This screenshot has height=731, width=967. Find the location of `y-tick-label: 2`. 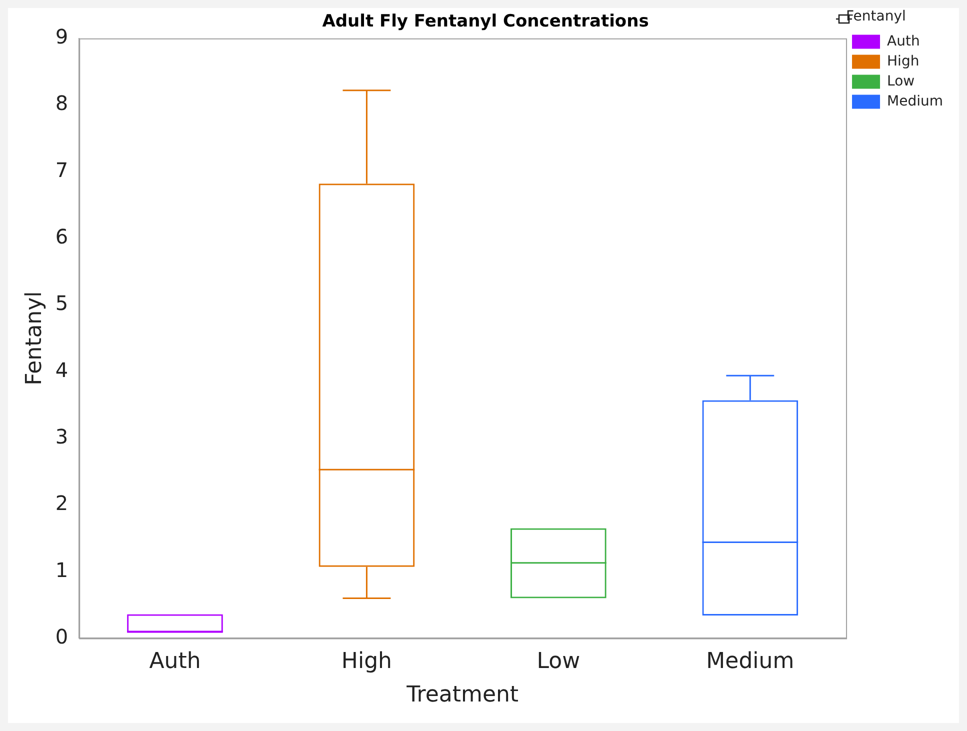

y-tick-label: 2 is located at coordinates (61, 503).